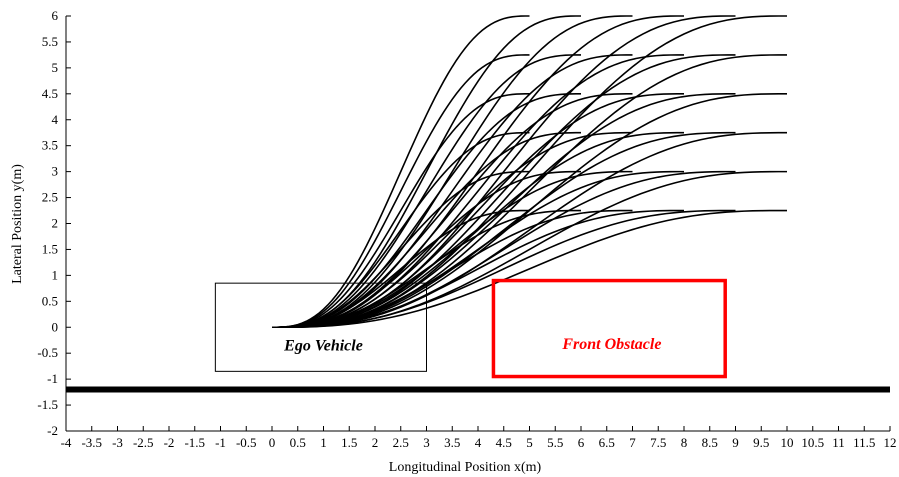  What do you see at coordinates (504, 442) in the screenshot?
I see `x-tick-label: 4.5` at bounding box center [504, 442].